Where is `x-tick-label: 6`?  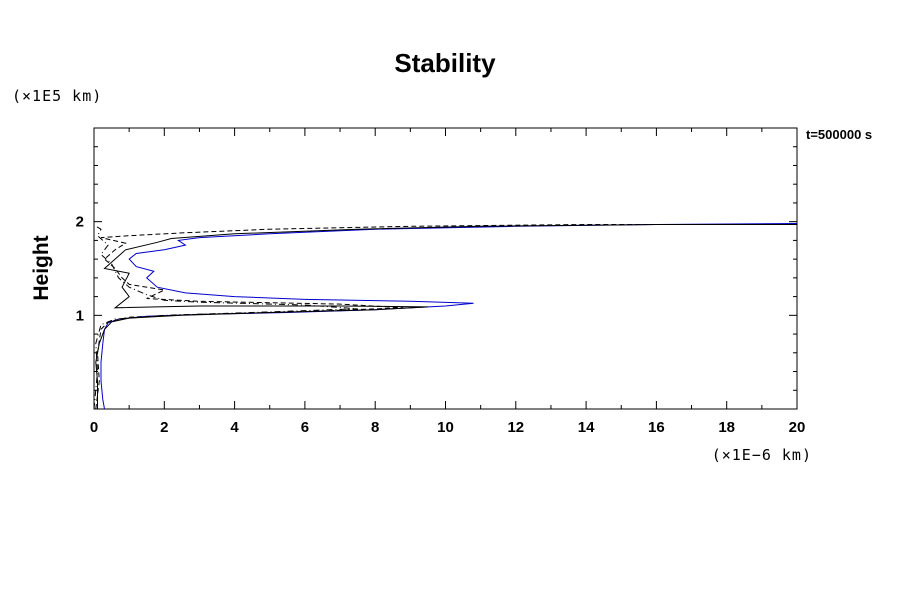 x-tick-label: 6 is located at coordinates (305, 427).